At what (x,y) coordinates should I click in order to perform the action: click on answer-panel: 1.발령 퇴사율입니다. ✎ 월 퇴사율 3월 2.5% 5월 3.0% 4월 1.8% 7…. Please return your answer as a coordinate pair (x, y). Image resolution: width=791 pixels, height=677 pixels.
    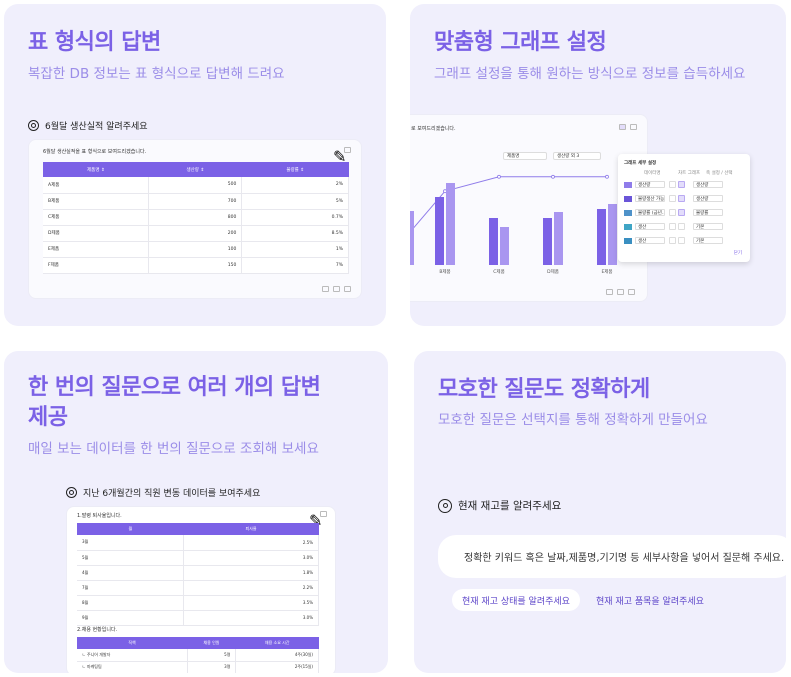
    Looking at the image, I should click on (201, 589).